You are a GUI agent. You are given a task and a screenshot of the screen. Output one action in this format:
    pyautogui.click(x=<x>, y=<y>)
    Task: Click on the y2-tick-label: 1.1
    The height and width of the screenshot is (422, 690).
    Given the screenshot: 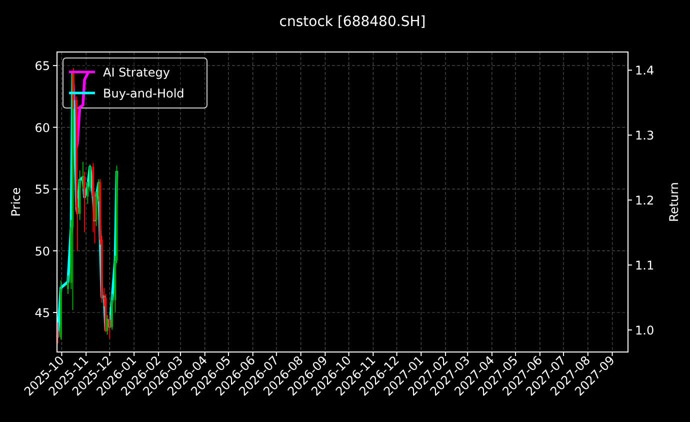 What is the action you would take?
    pyautogui.click(x=644, y=265)
    